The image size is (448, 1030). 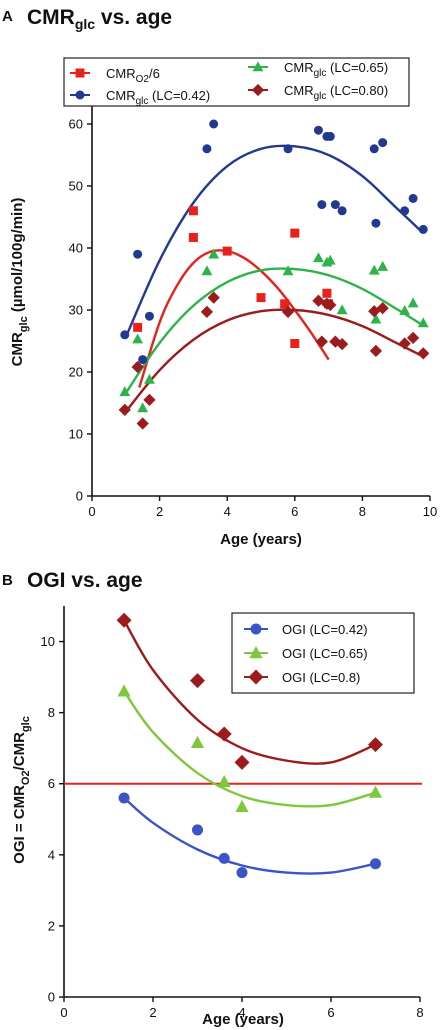 I want to click on x-tick-label: 6, so click(x=294, y=511).